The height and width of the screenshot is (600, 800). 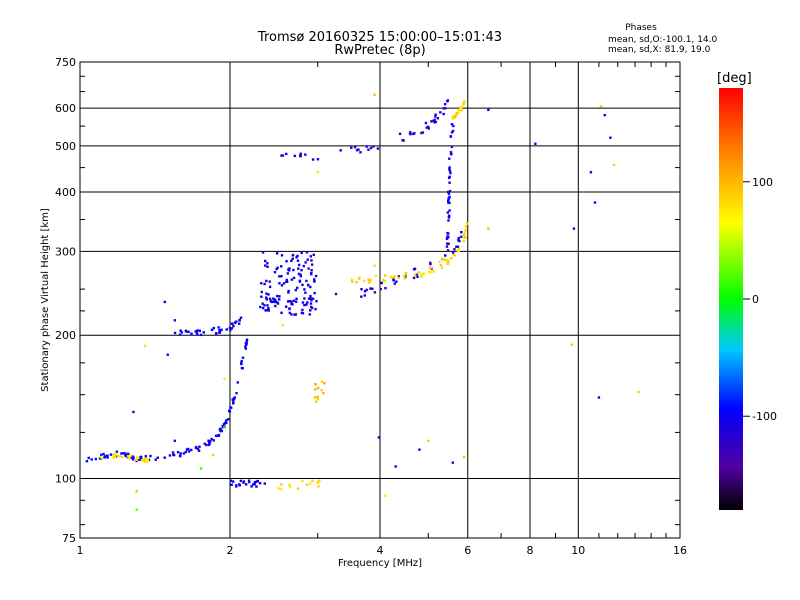 What do you see at coordinates (80, 550) in the screenshot?
I see `x-tick-label: 1` at bounding box center [80, 550].